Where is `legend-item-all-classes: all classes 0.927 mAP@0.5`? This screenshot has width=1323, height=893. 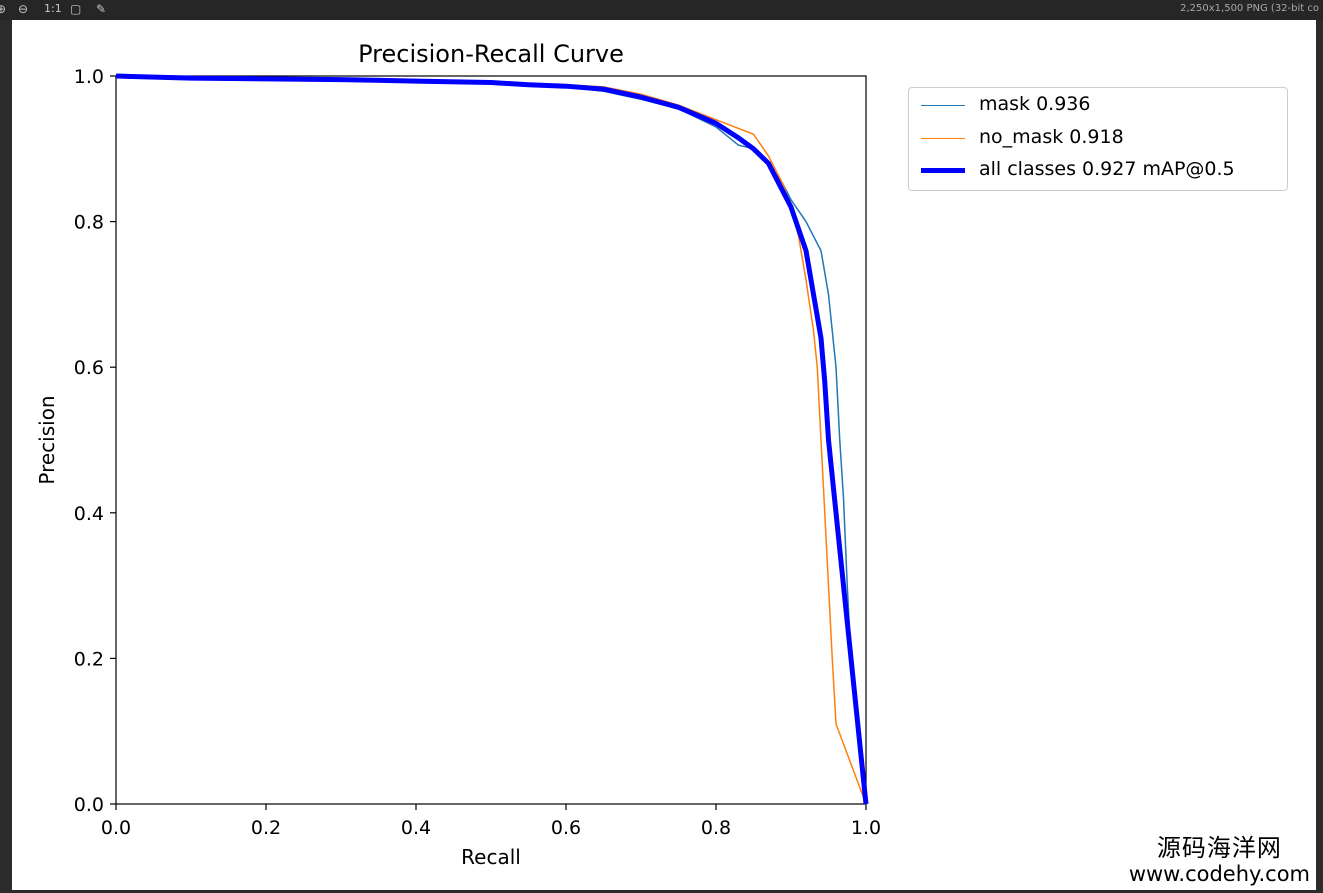 legend-item-all-classes: all classes 0.927 mAP@0.5 is located at coordinates (1098, 171).